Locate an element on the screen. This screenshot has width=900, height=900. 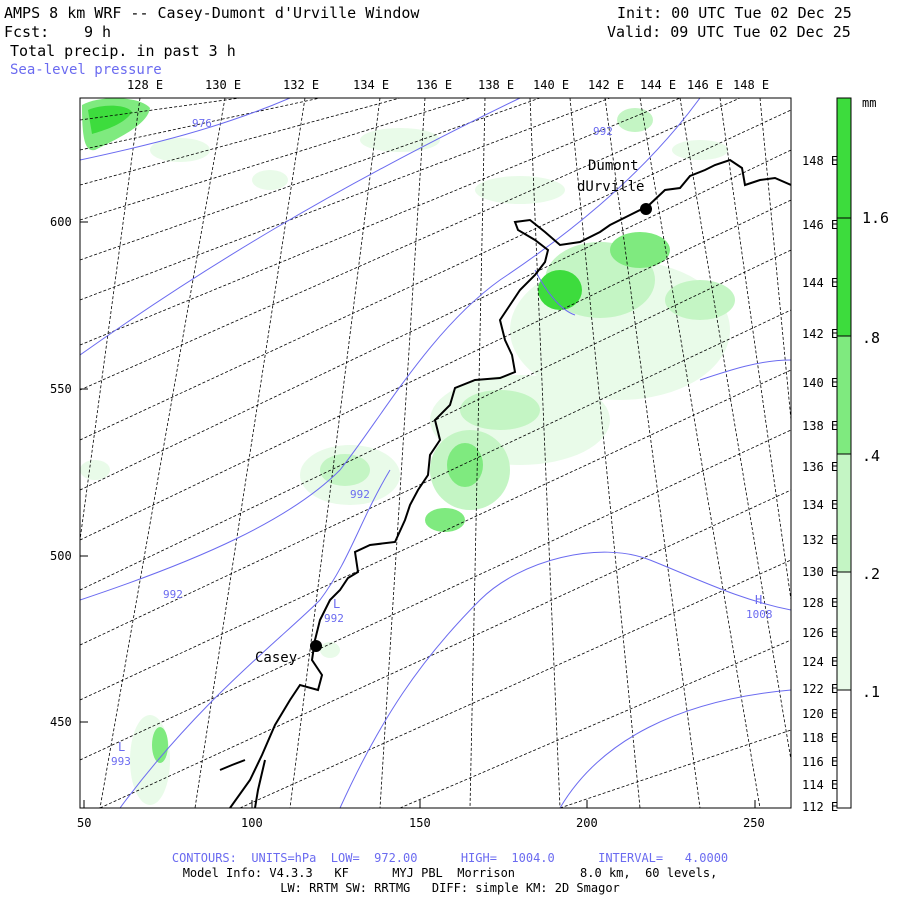
top-lon-label: 140 E is located at coordinates (551, 85).